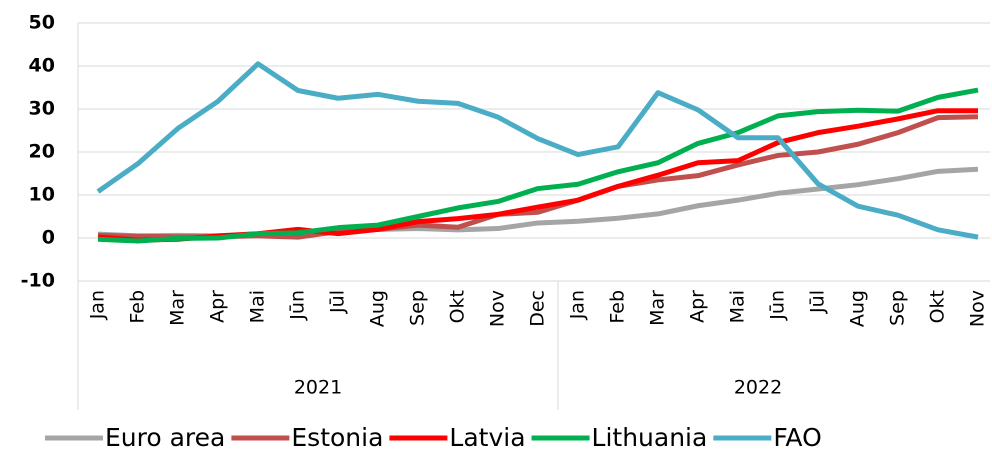  Describe the element at coordinates (42, 66) in the screenshot. I see `y-tick-label: 40` at that location.